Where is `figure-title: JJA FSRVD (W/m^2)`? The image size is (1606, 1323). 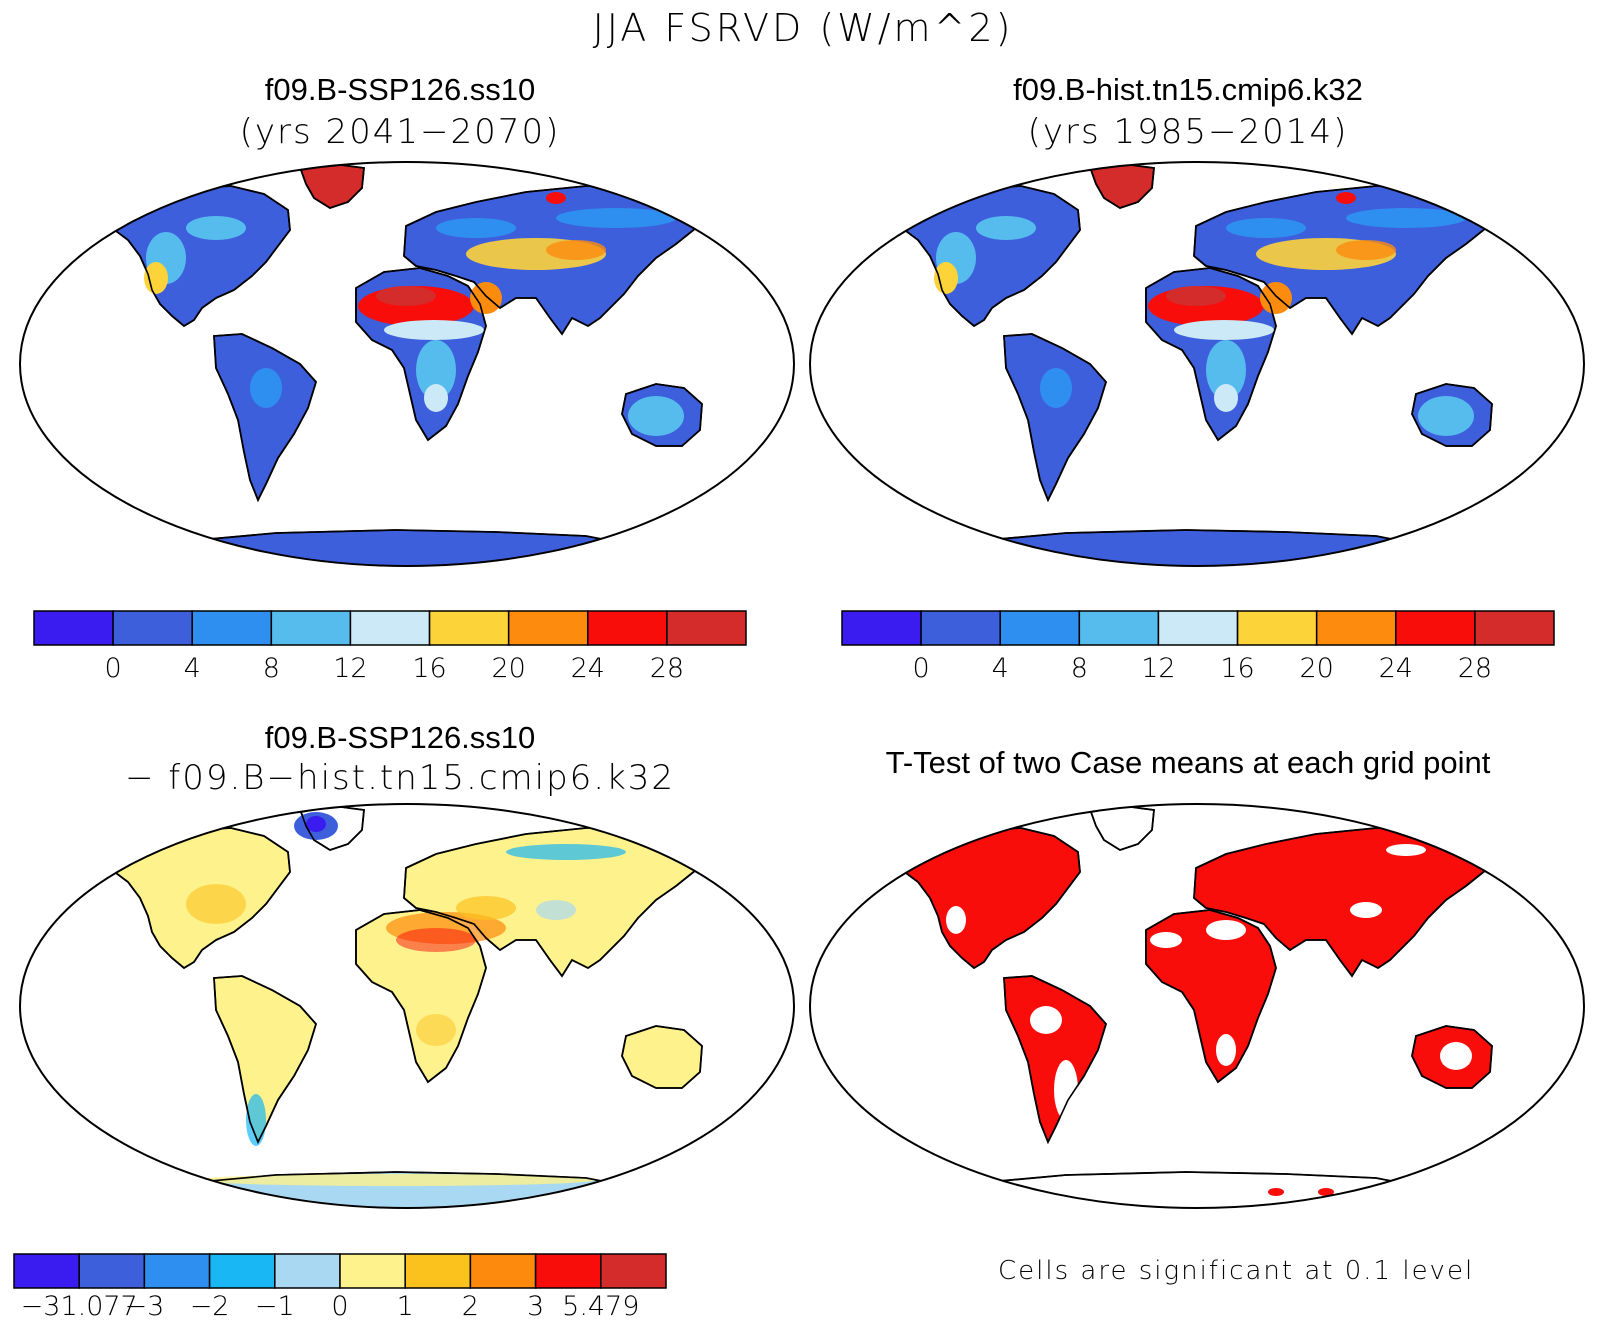 figure-title: JJA FSRVD (W/m^2) is located at coordinates (803, 28).